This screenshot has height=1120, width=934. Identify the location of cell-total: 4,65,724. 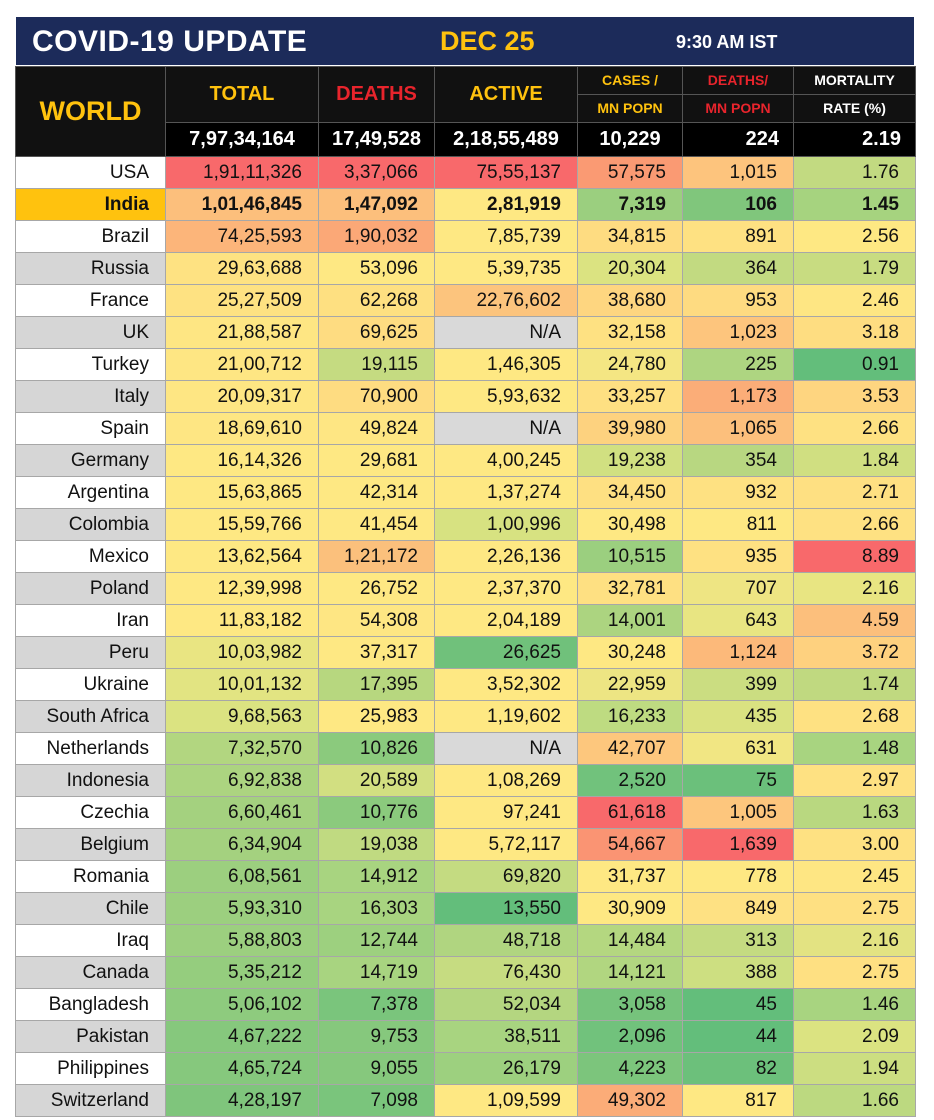
(242, 1068).